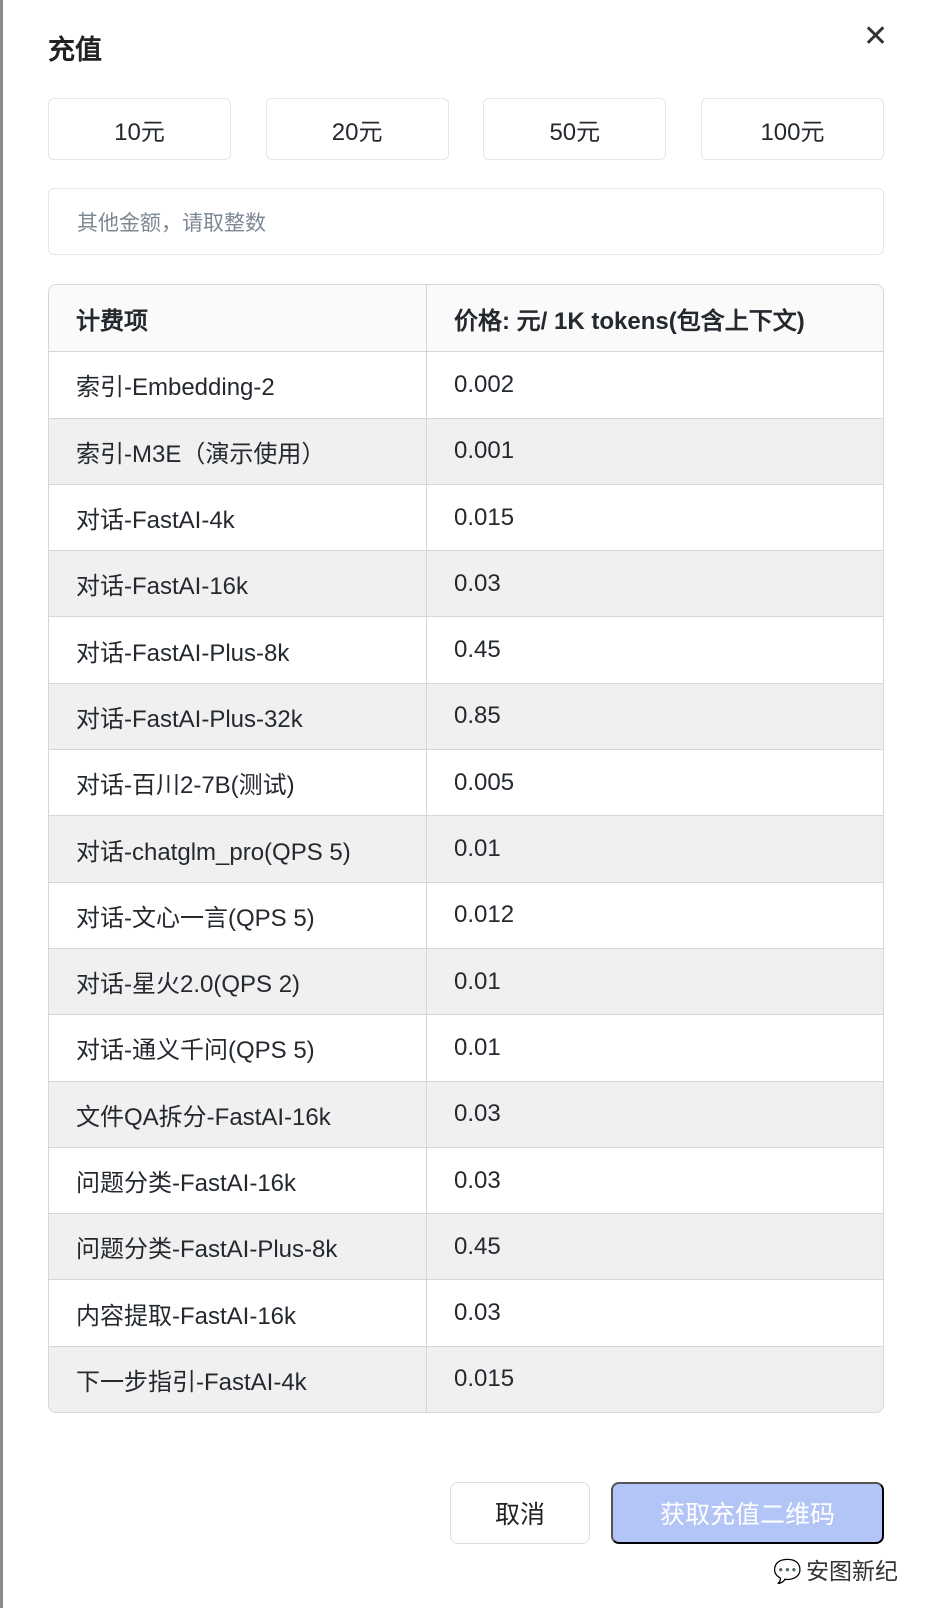 This screenshot has width=938, height=1608. I want to click on custom-amount-input: 其他金额，请取整数, so click(466, 221).